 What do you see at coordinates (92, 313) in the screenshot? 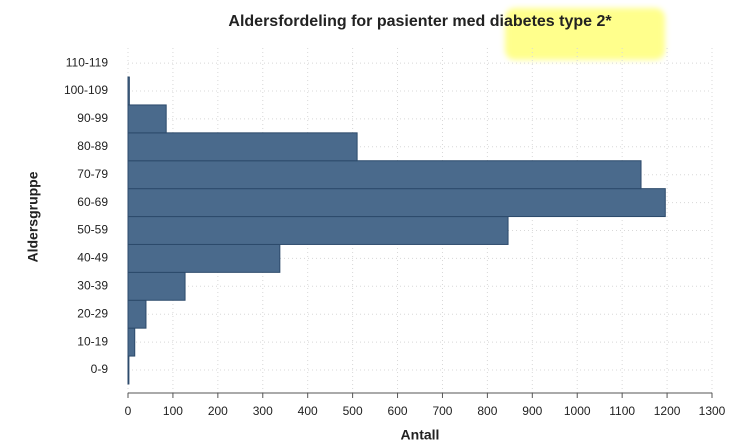
I see `y-tick-label: 20-29` at bounding box center [92, 313].